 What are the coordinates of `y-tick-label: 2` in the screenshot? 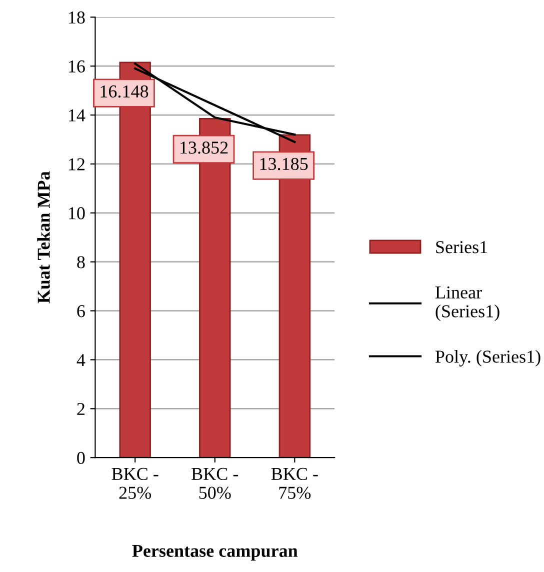 It's located at (80, 408).